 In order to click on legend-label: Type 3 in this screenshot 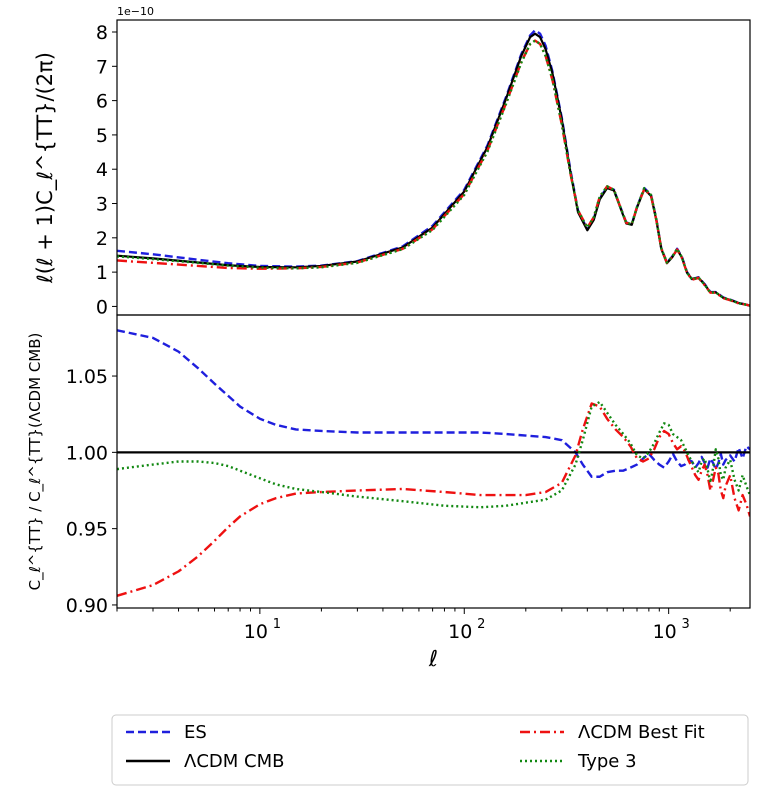, I will do `click(607, 761)`.